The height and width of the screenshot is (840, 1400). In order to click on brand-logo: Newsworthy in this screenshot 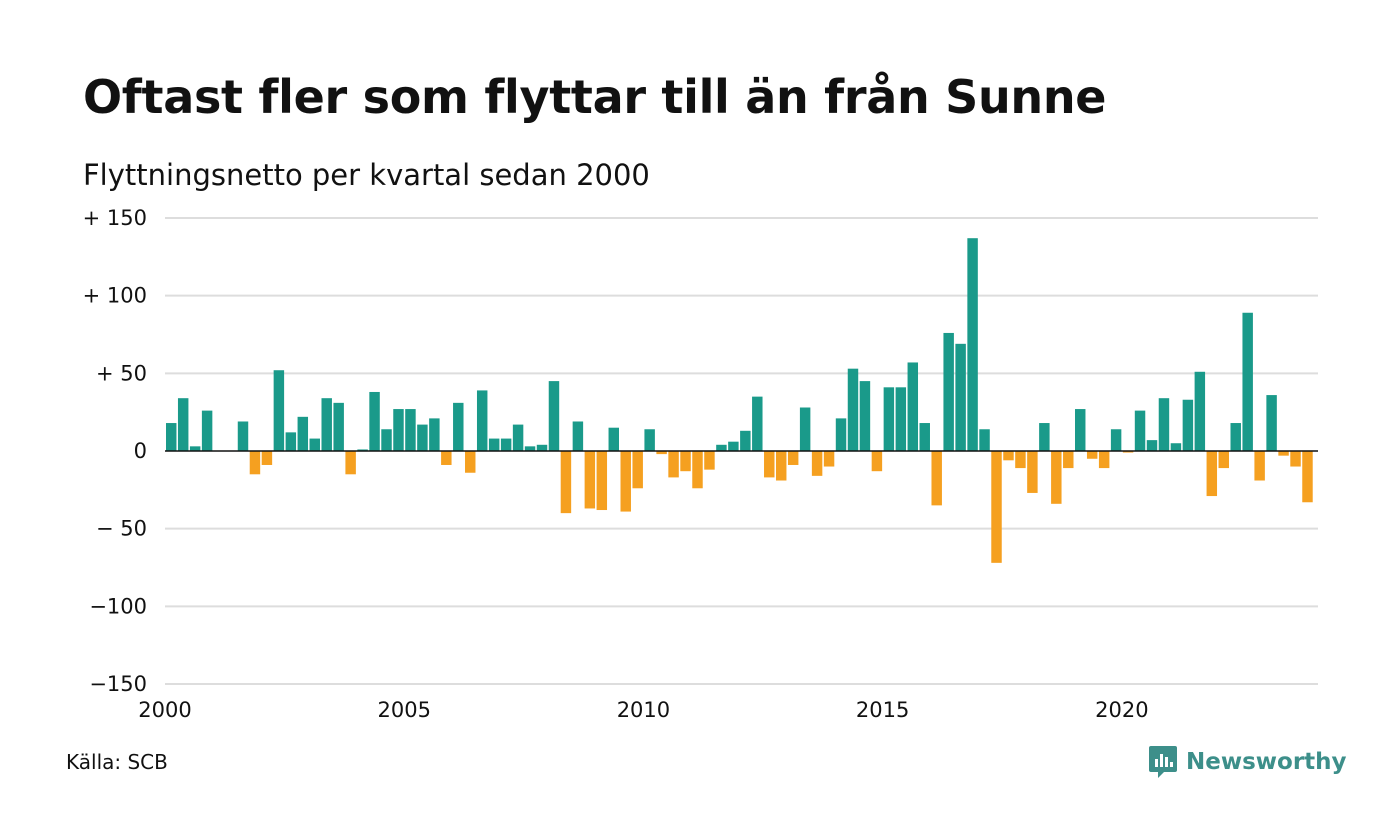, I will do `click(1247, 762)`.